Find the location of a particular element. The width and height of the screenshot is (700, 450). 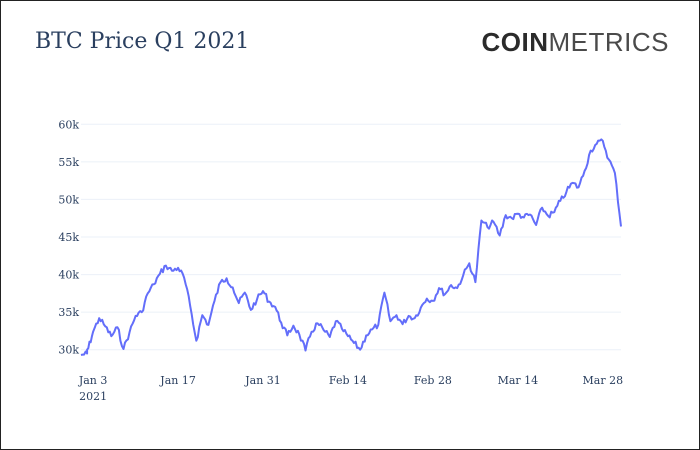

x-tick-label: Mar 14 is located at coordinates (518, 380).